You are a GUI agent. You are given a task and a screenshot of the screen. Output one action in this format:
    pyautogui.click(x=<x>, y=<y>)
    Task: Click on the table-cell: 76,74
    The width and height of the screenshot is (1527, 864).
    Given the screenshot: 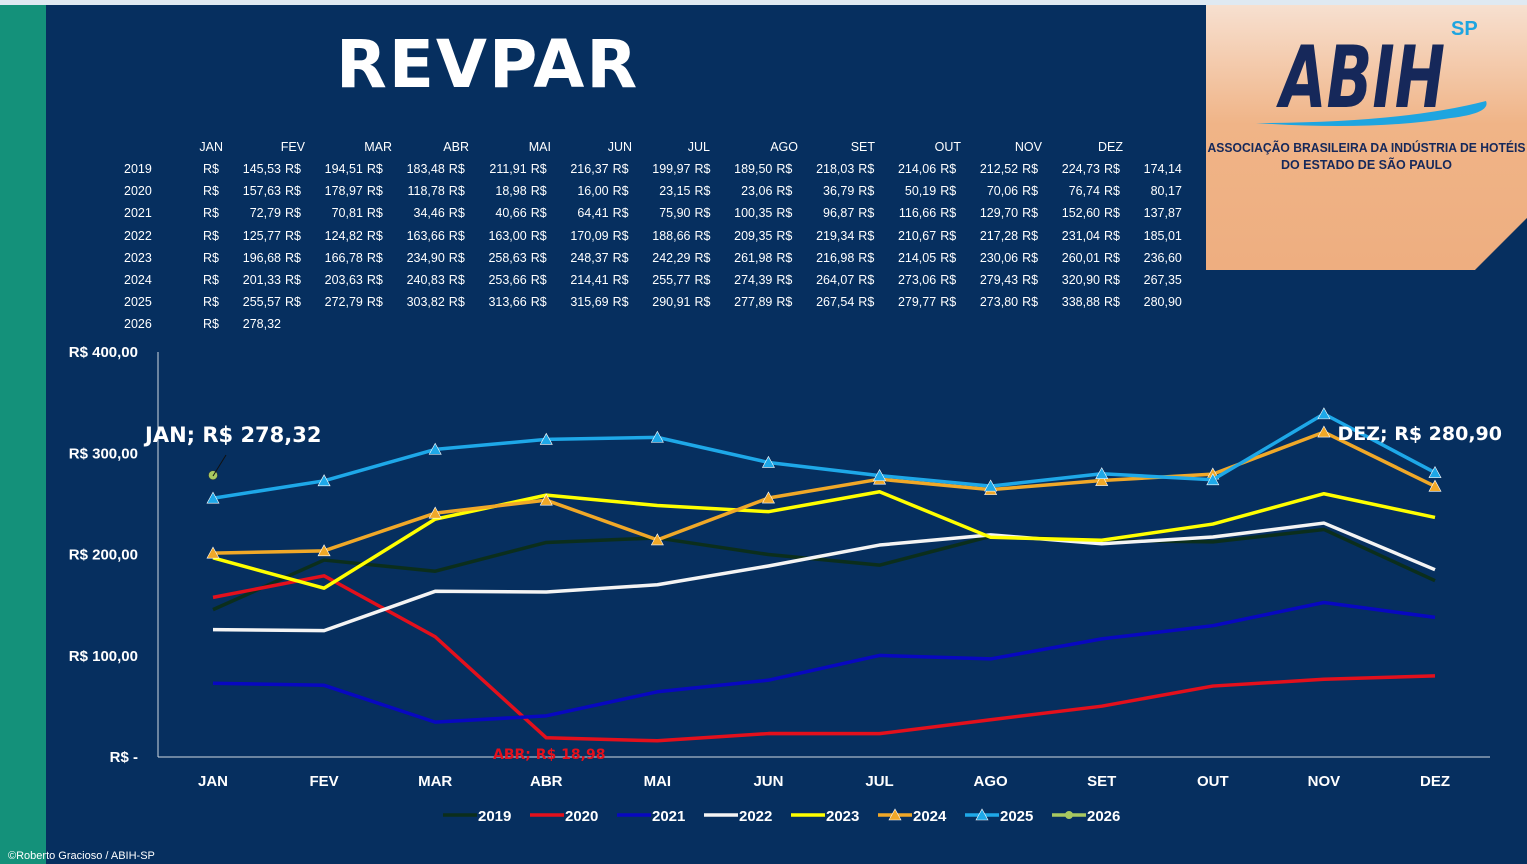 What is the action you would take?
    pyautogui.click(x=1084, y=191)
    